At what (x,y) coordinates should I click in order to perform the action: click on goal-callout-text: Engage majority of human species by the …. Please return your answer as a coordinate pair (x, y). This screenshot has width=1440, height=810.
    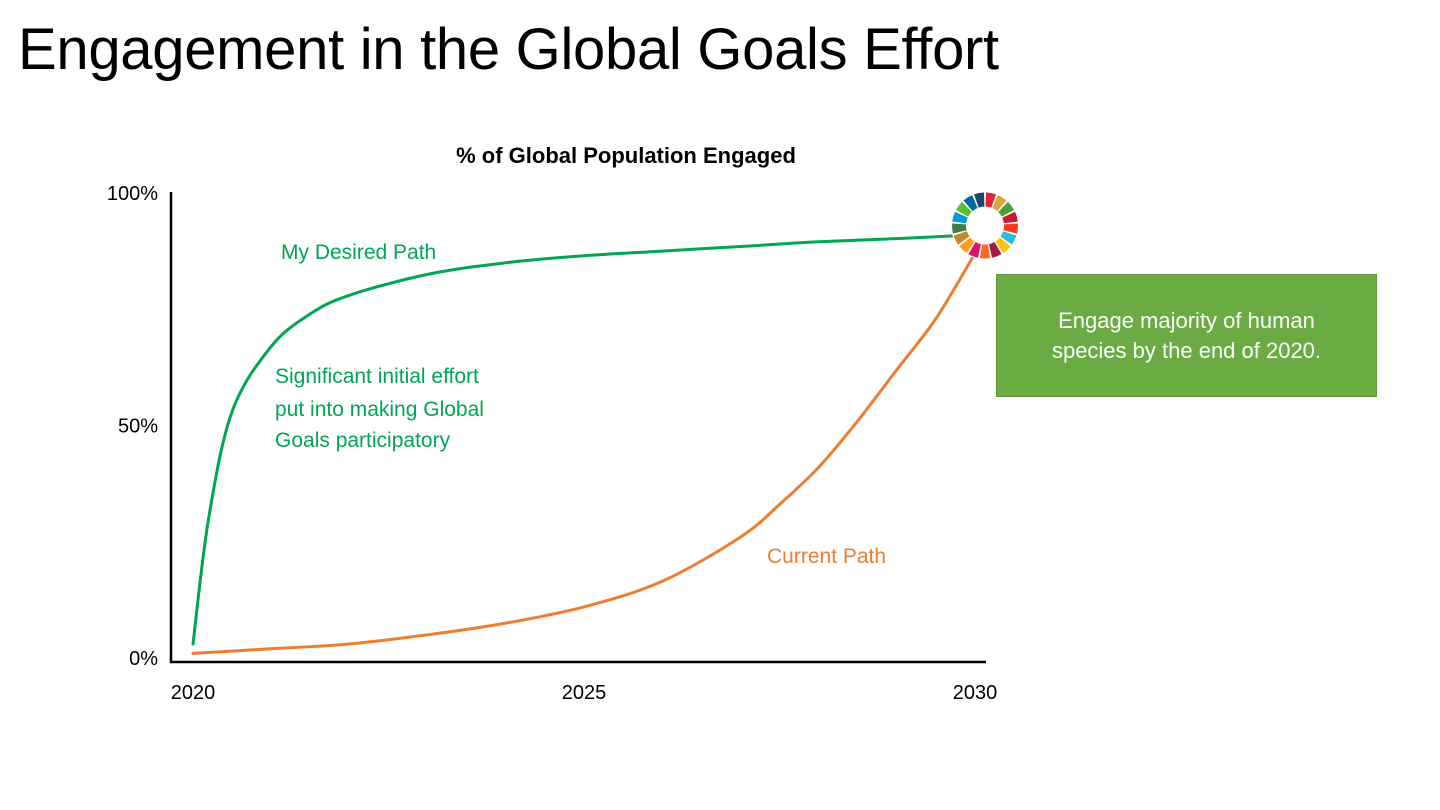
    Looking at the image, I should click on (1186, 335).